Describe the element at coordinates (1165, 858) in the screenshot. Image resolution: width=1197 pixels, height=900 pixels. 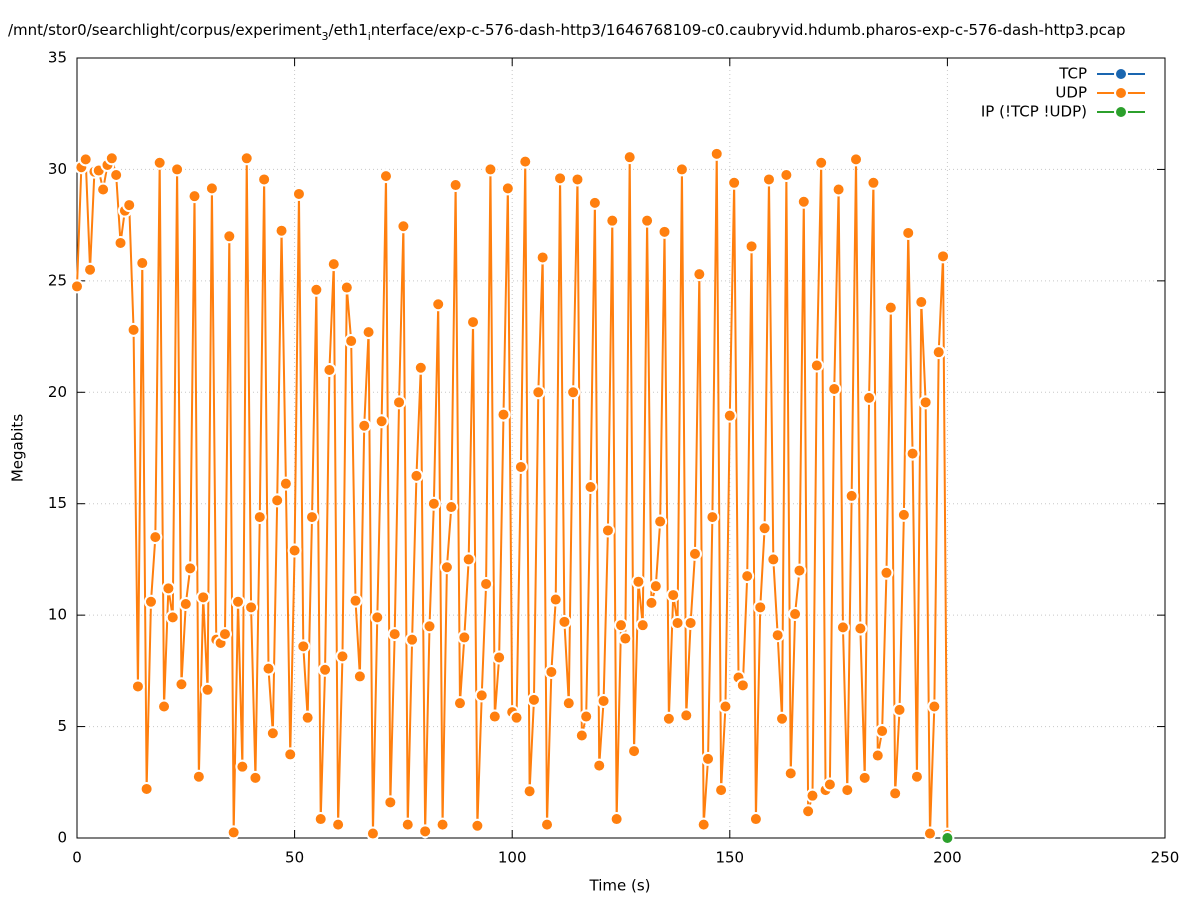
I see `x-tick-label: 250` at that location.